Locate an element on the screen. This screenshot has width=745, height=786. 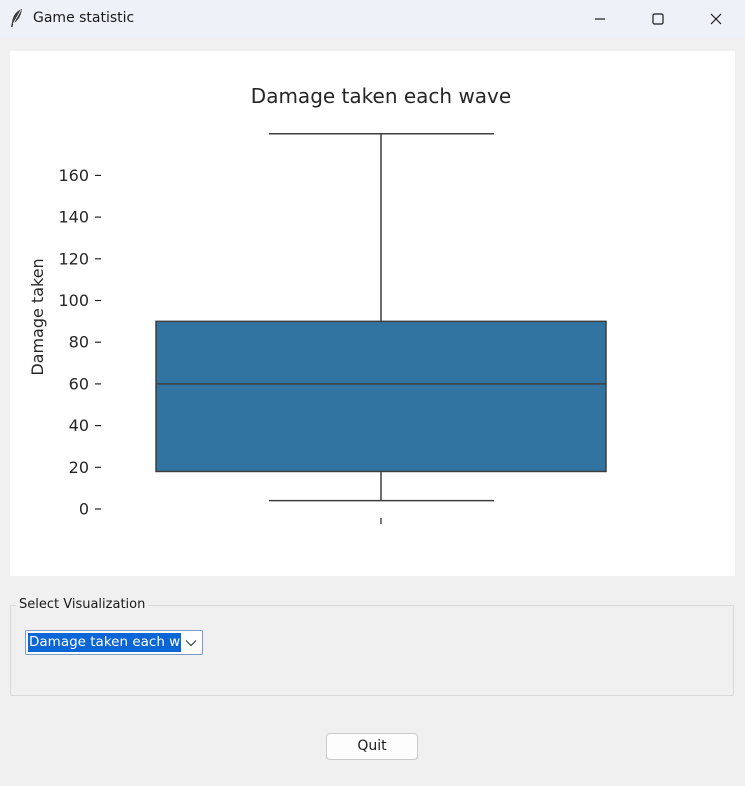
minimize-icon is located at coordinates (600, 19).